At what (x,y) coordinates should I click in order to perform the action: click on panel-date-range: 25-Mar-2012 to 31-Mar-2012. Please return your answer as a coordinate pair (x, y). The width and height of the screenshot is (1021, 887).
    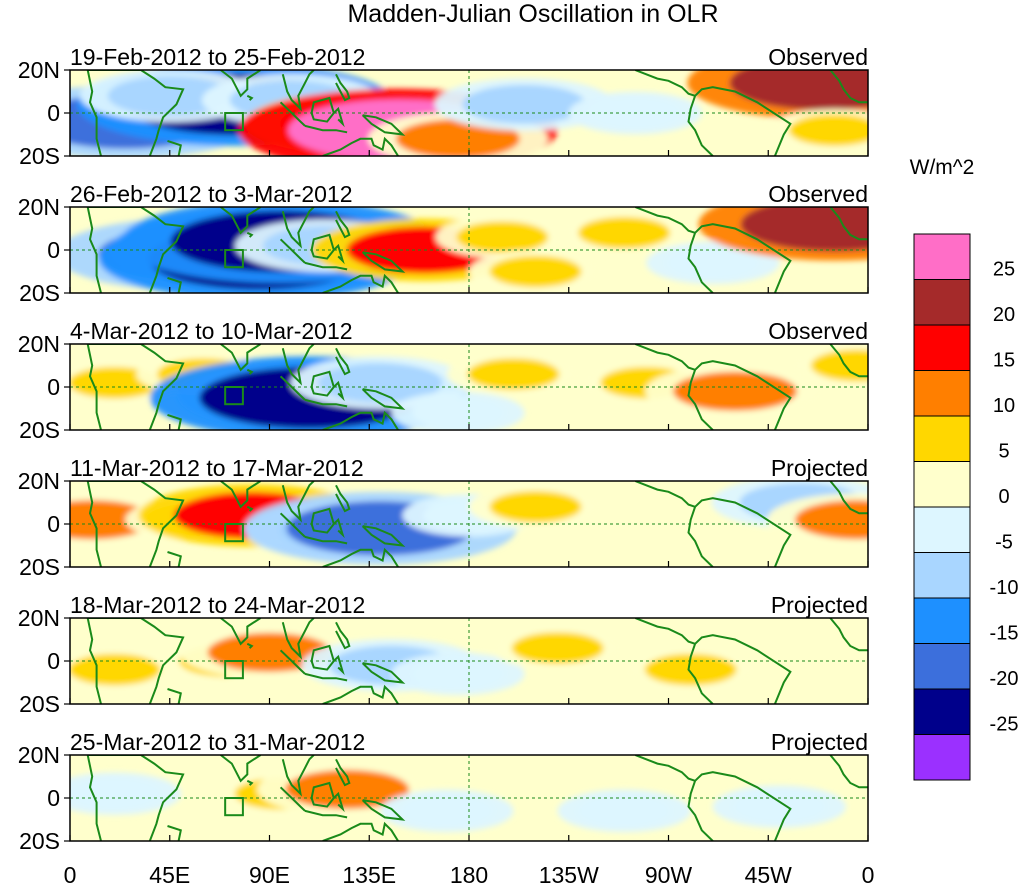
    Looking at the image, I should click on (217, 742).